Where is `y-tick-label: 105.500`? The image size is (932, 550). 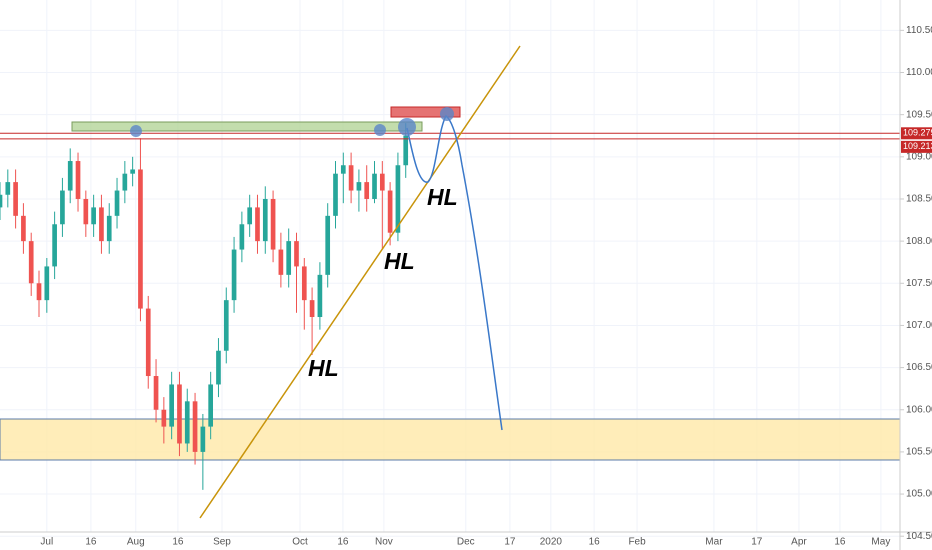 y-tick-label: 105.500 is located at coordinates (919, 452).